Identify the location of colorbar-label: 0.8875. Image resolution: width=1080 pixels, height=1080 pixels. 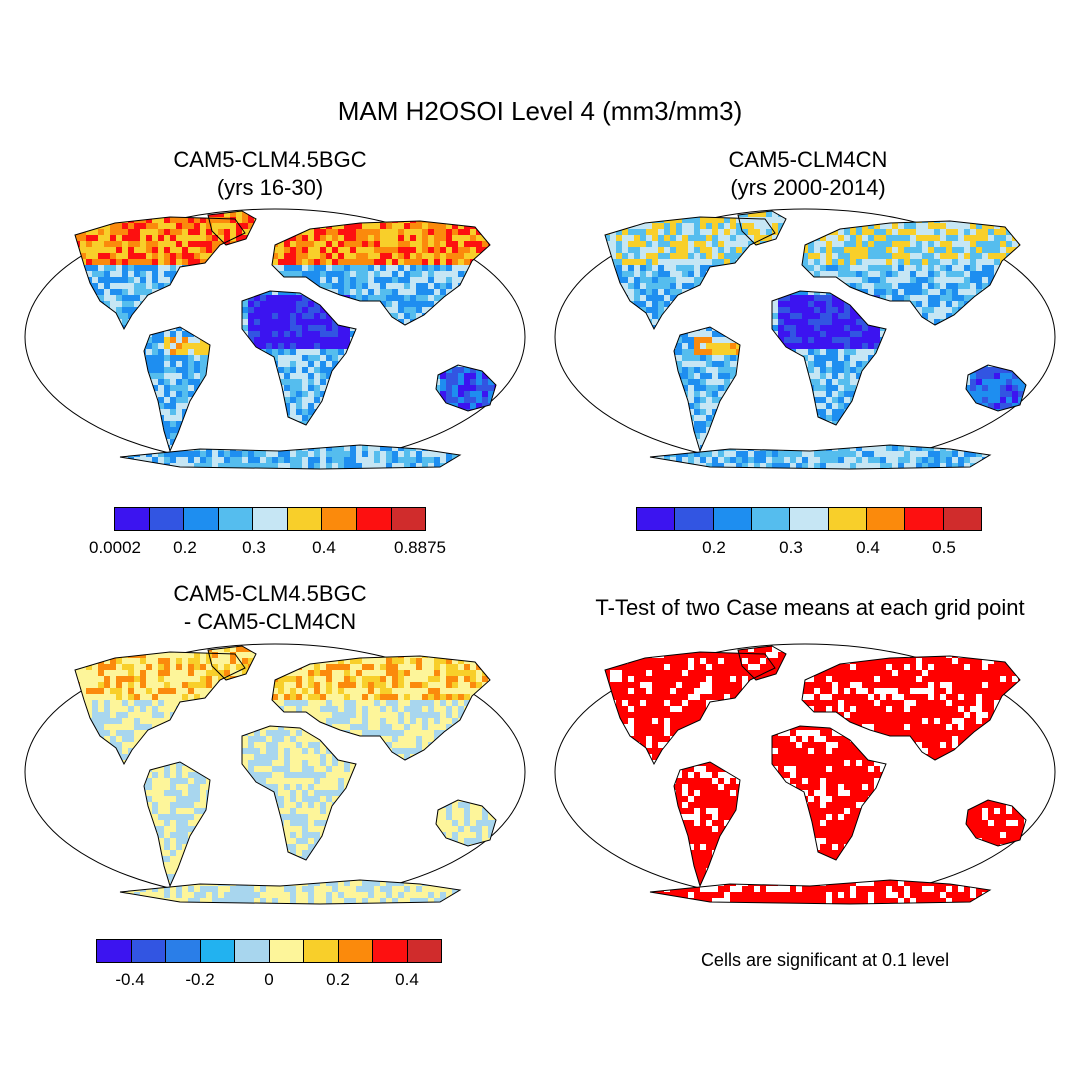
(420, 547).